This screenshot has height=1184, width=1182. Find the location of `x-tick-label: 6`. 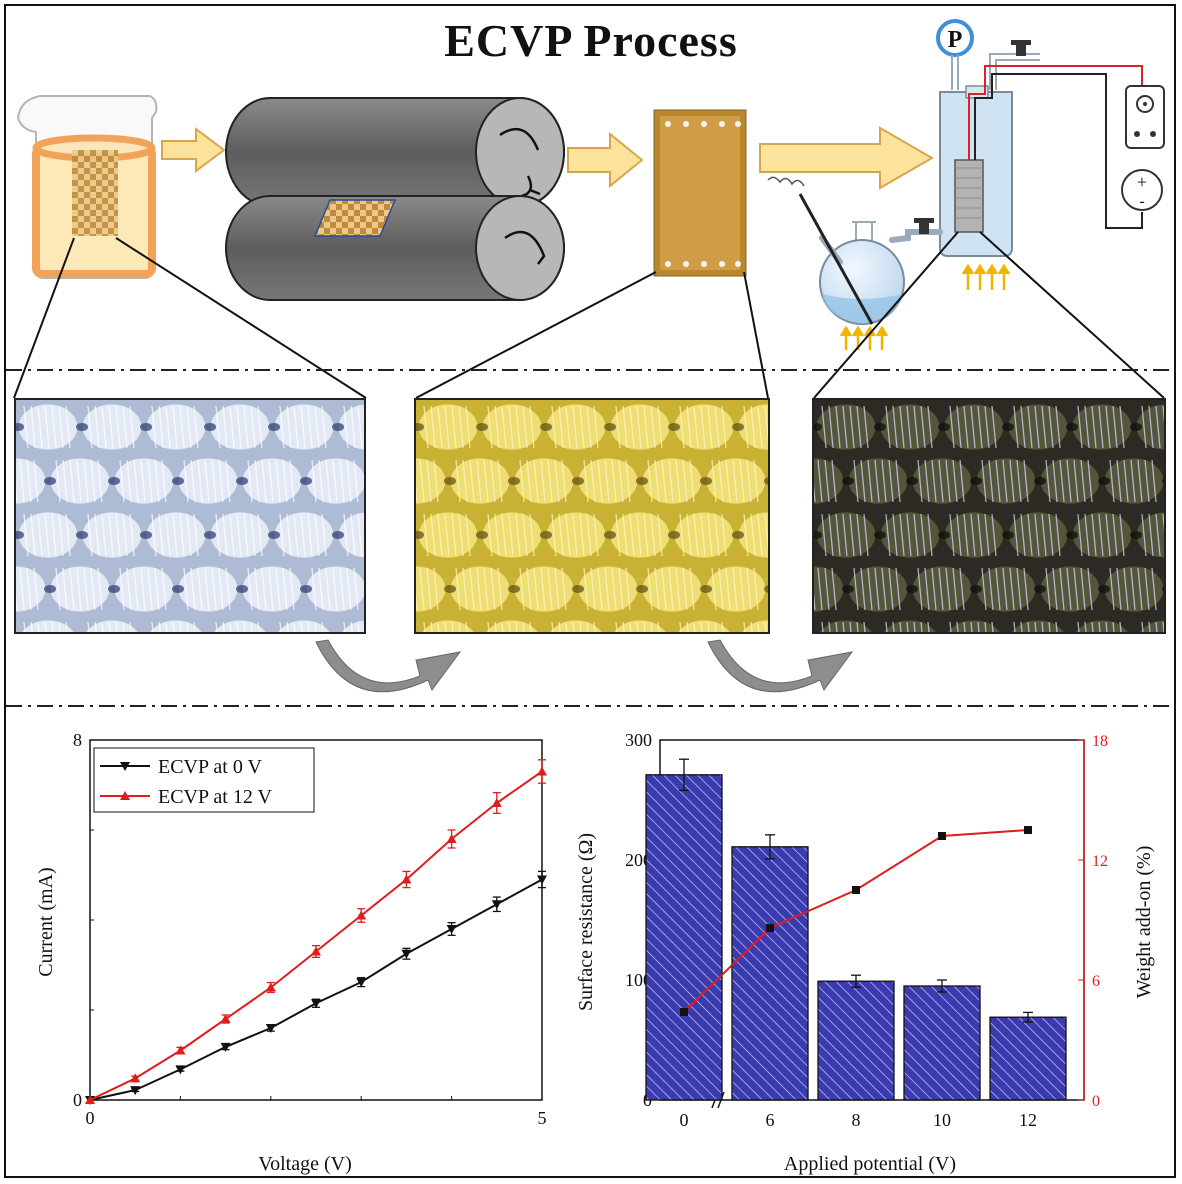

x-tick-label: 6 is located at coordinates (770, 1120).